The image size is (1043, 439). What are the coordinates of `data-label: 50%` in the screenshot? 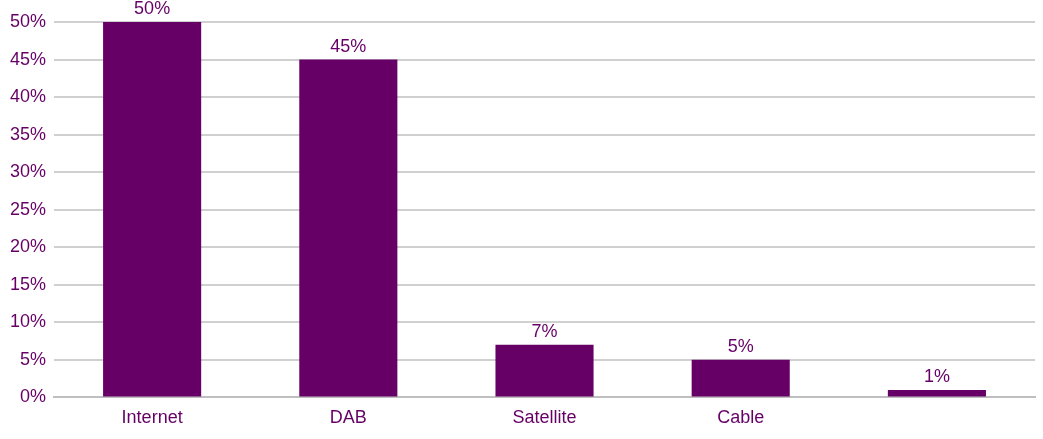 It's located at (152, 9).